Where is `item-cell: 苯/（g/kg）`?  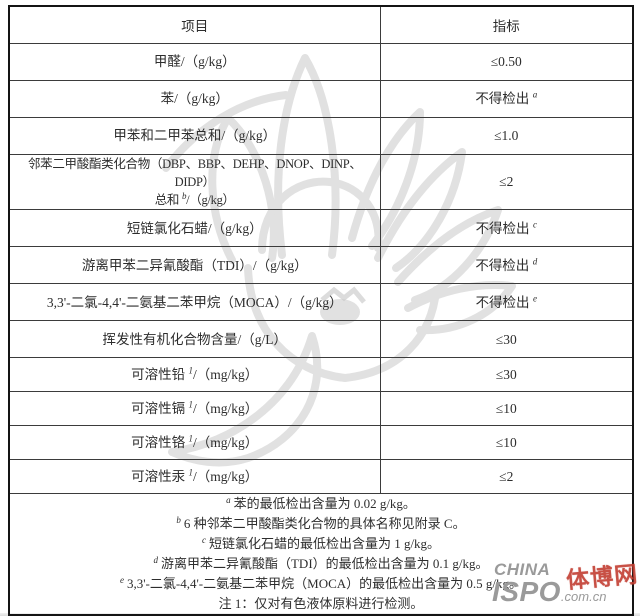
item-cell: 苯/（g/kg） is located at coordinates (194, 99).